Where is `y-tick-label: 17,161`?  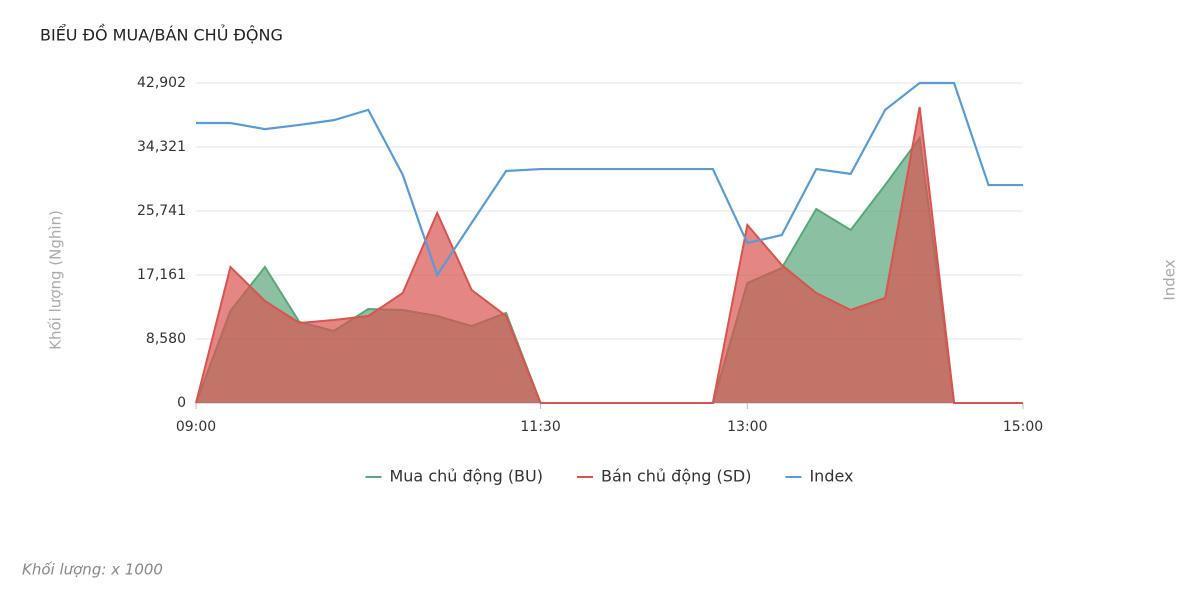
y-tick-label: 17,161 is located at coordinates (161, 275).